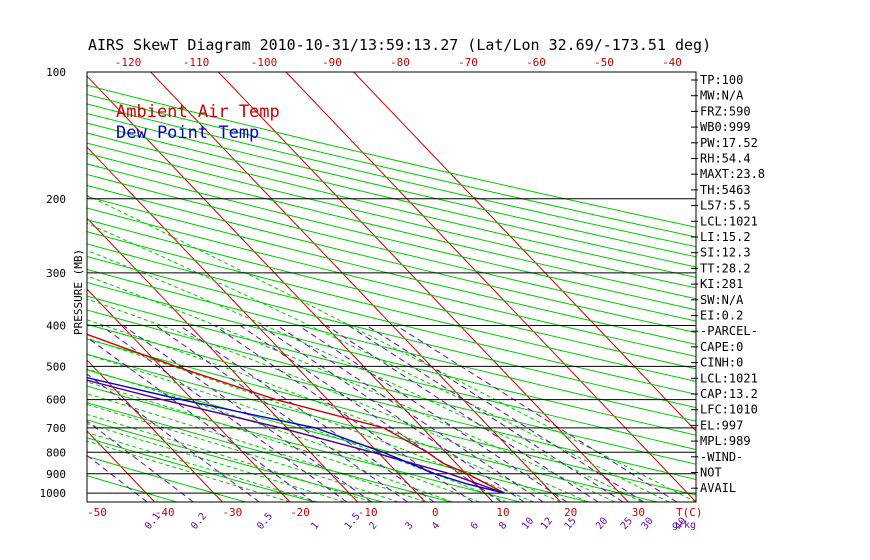 Image resolution: width=870 pixels, height=560 pixels. What do you see at coordinates (332, 62) in the screenshot?
I see `top-temp-tick-label: -90` at bounding box center [332, 62].